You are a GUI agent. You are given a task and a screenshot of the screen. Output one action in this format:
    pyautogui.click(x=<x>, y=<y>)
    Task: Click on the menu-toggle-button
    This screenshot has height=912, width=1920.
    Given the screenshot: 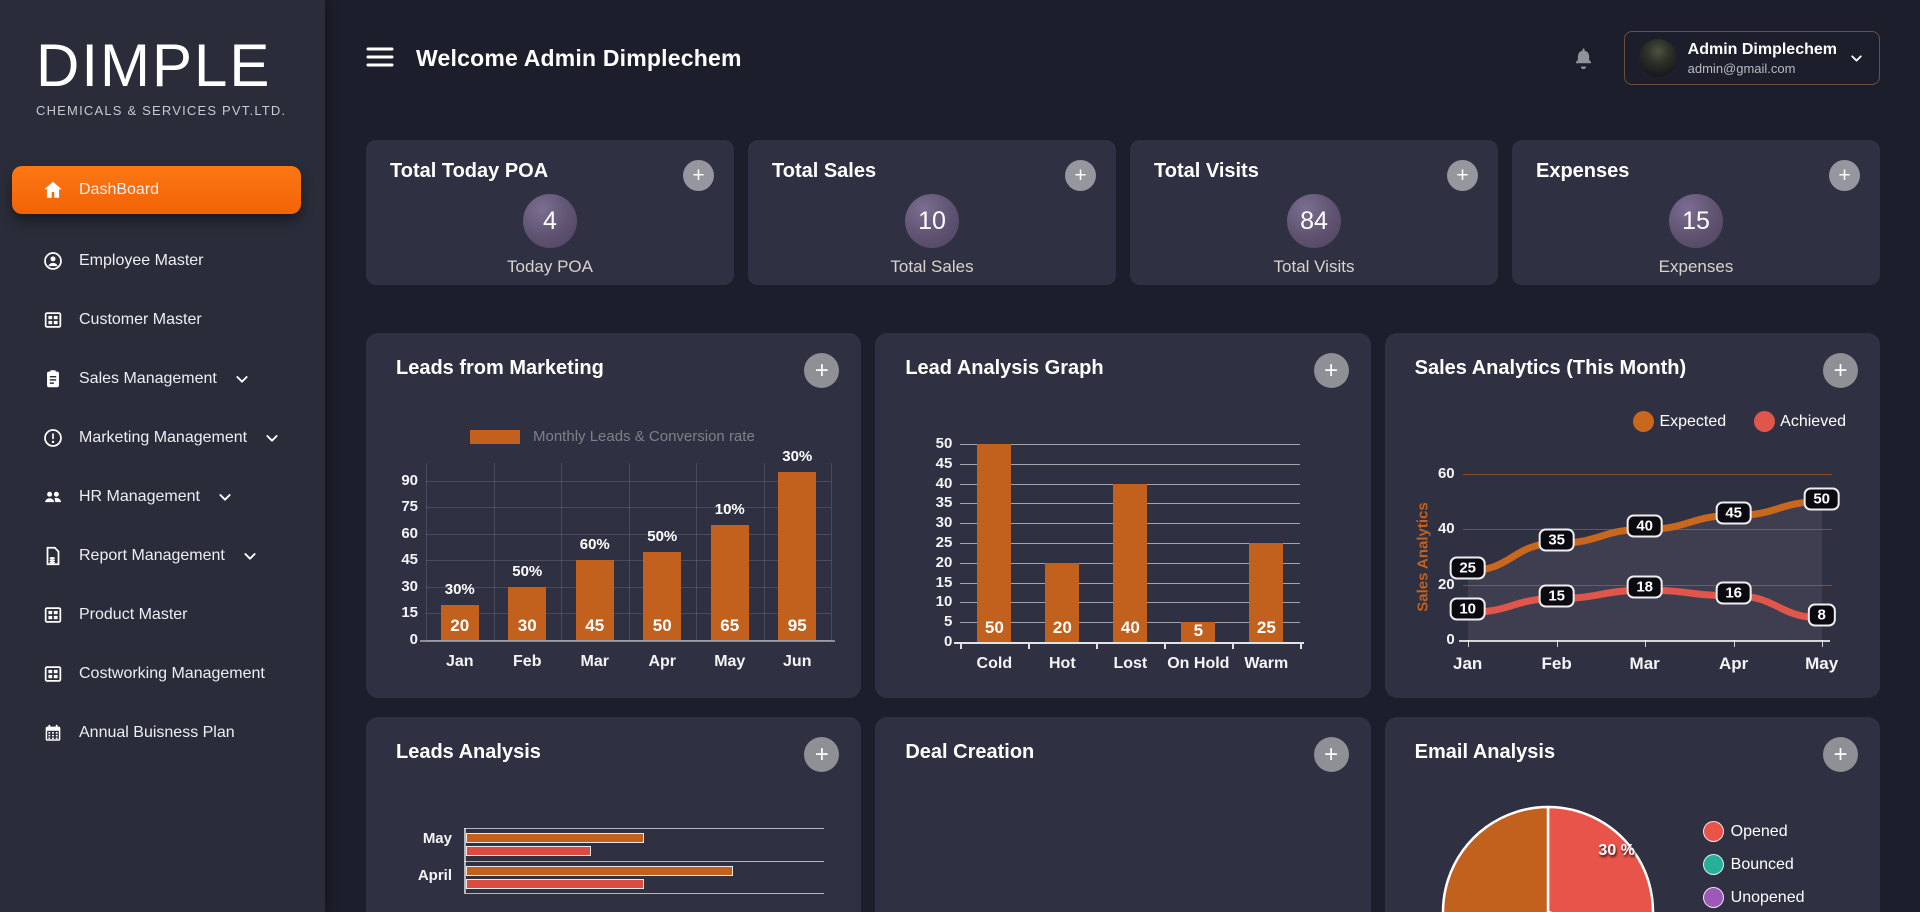 What is the action you would take?
    pyautogui.click(x=381, y=58)
    